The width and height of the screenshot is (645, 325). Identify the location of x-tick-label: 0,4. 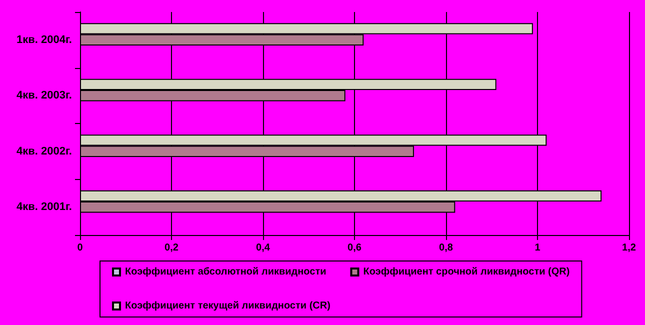
(263, 248).